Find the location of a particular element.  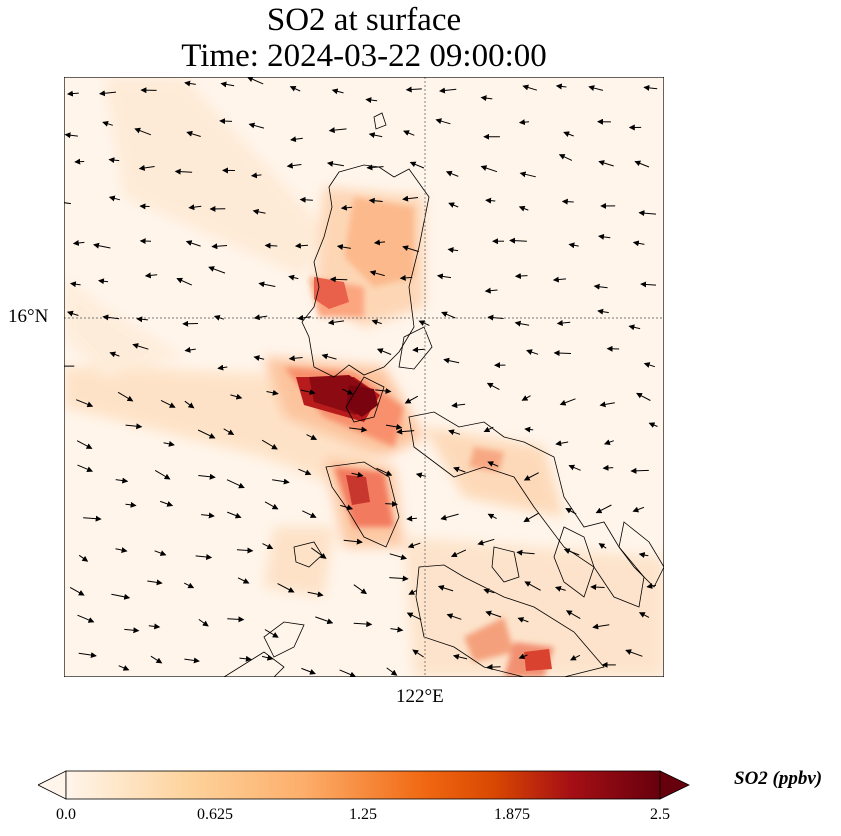

colorbar-tick-2: 1.25 is located at coordinates (363, 814).